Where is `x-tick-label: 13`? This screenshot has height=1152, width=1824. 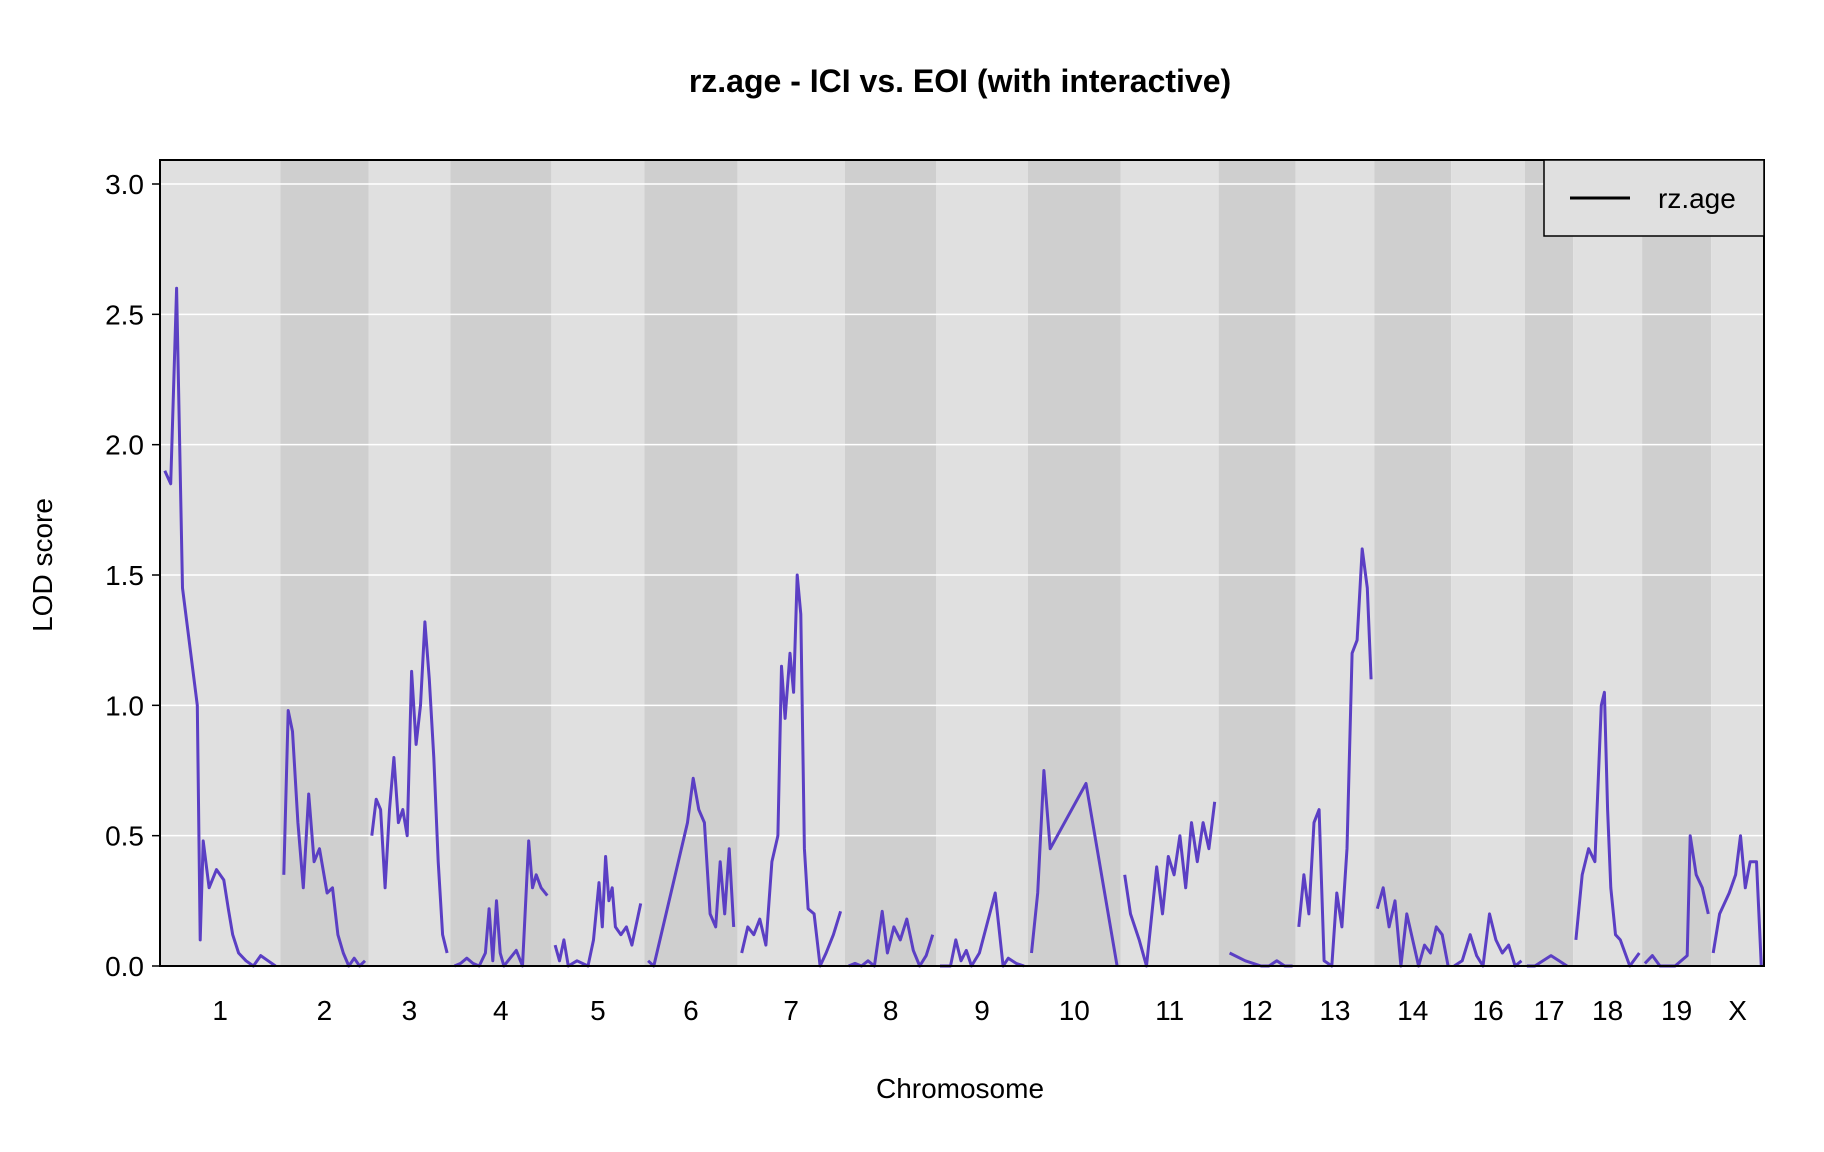 x-tick-label: 13 is located at coordinates (1334, 1010).